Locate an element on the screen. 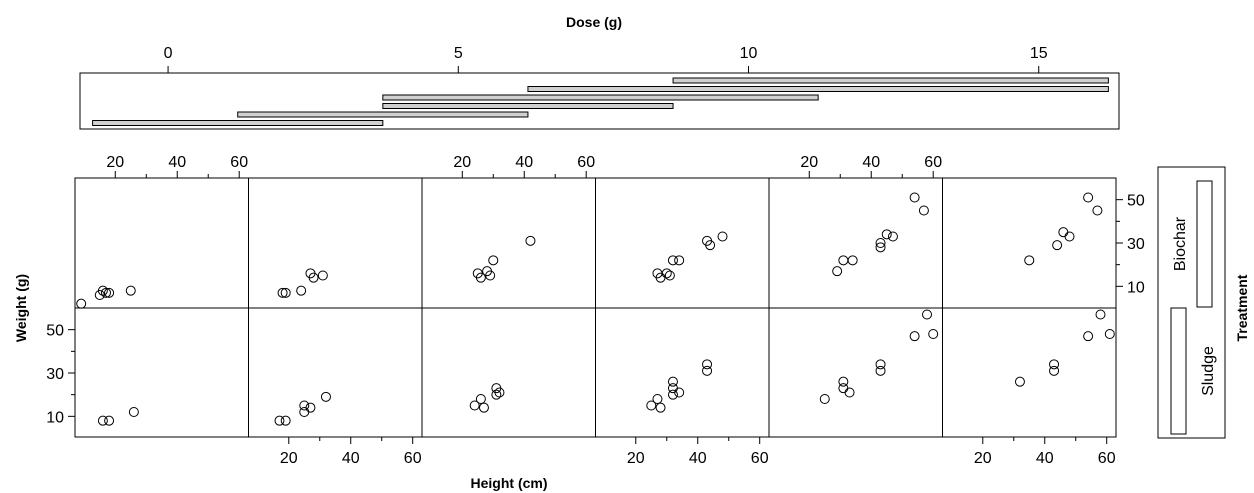 The width and height of the screenshot is (1254, 493). dose-tick-label: 5 is located at coordinates (458, 53).